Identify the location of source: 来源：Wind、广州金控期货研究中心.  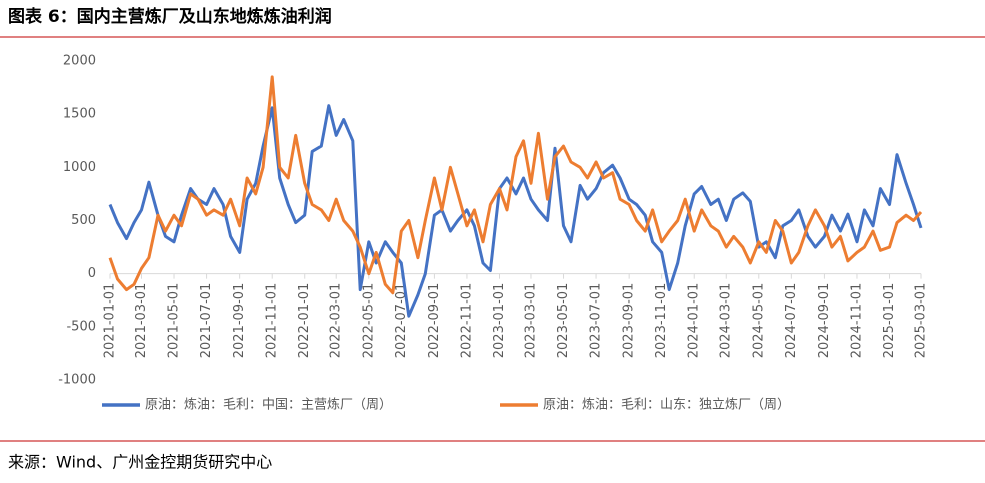
(140, 462).